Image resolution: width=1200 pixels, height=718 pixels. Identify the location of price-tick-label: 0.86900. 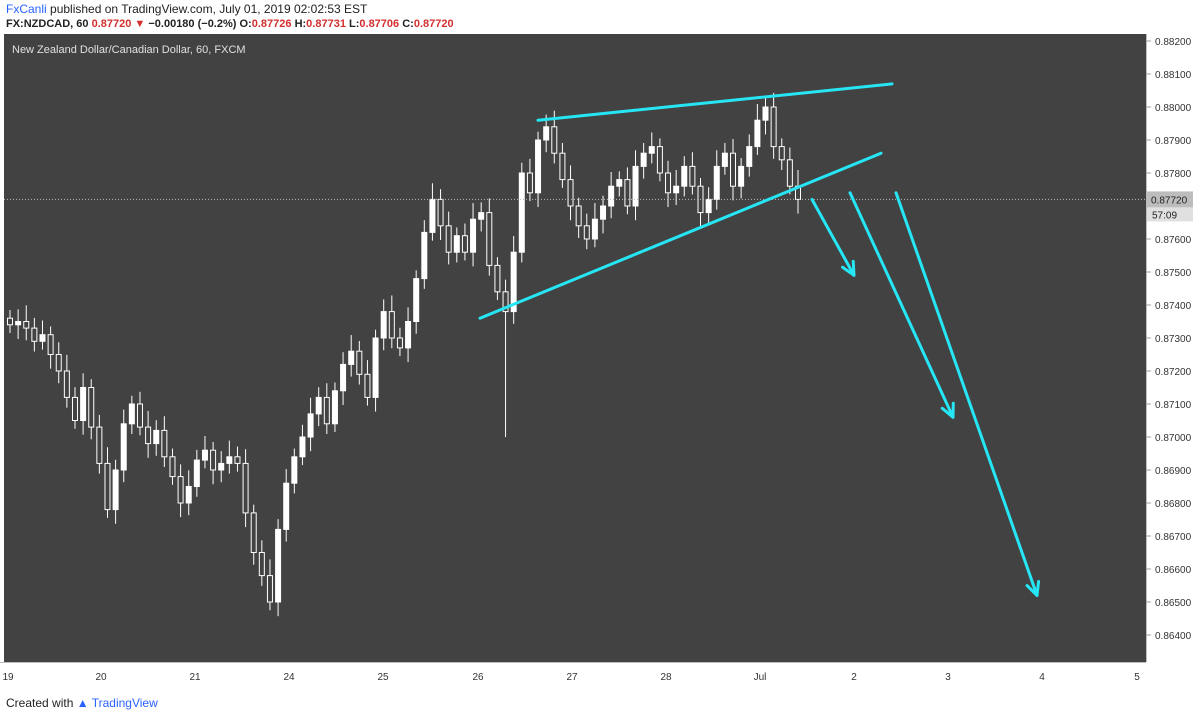
(1173, 471).